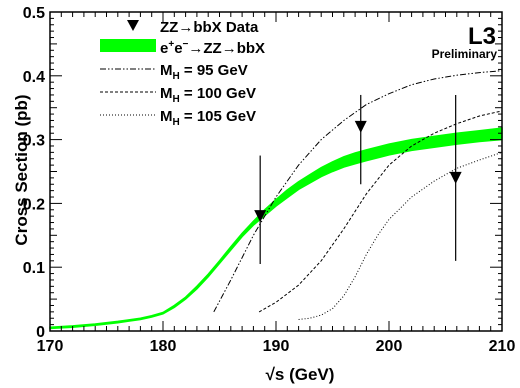 The height and width of the screenshot is (388, 520). I want to click on legend-entry-band: e+e−→ZZ→bbX, so click(182, 48).